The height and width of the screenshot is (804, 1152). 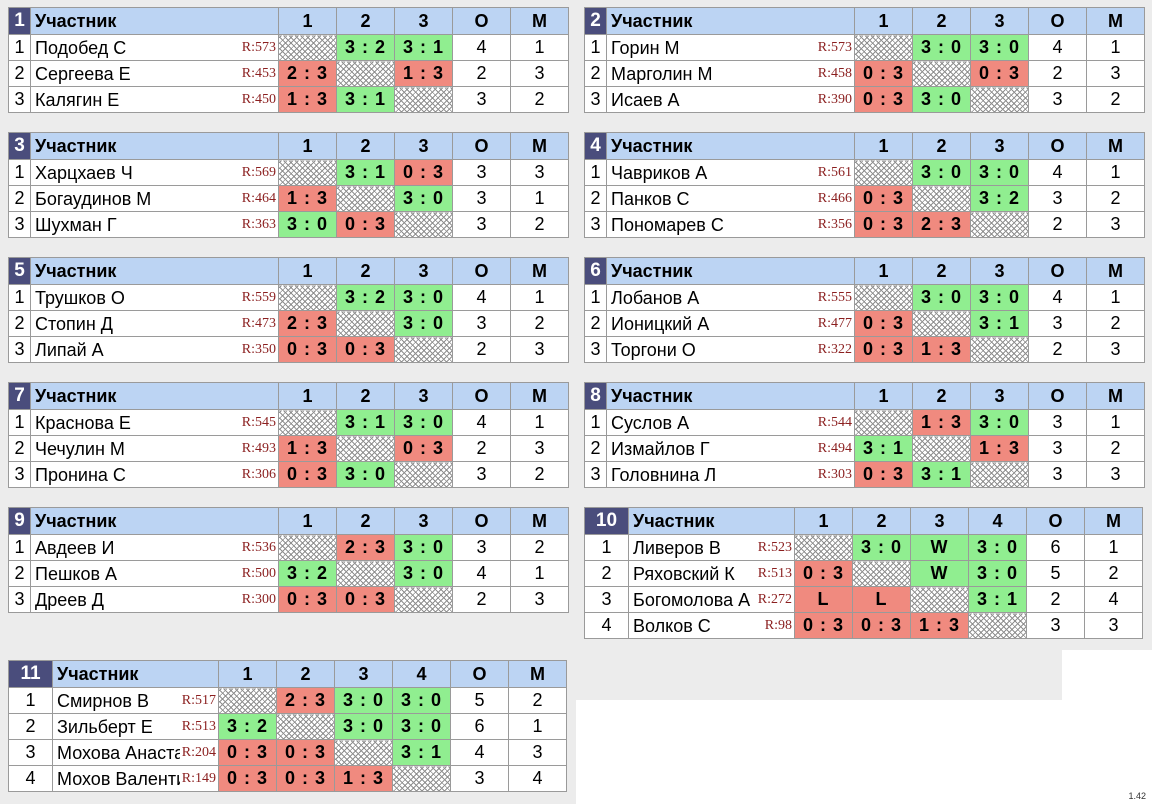 I want to click on participant-cell: Горин М R:573, so click(x=730, y=47).